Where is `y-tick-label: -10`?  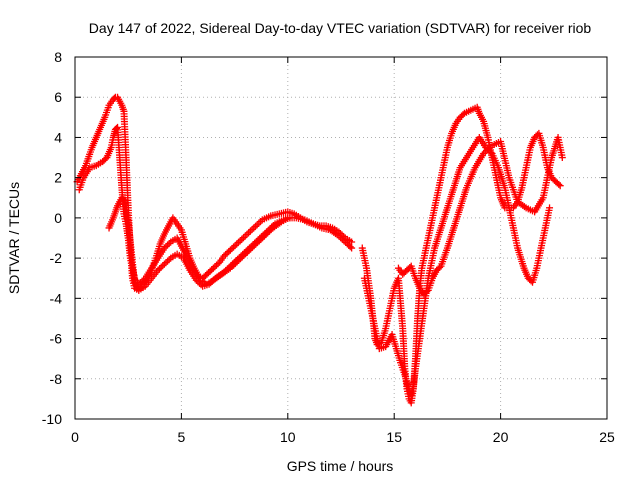
y-tick-label: -10 is located at coordinates (52, 419).